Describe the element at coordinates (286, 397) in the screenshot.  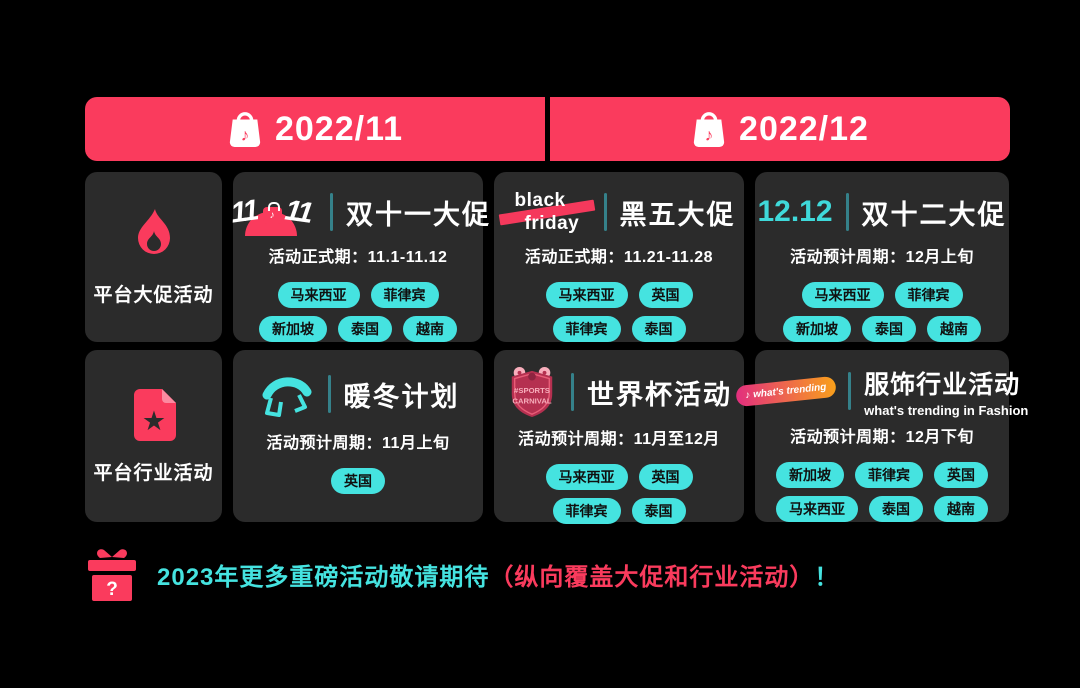
I see `scarf-icon` at that location.